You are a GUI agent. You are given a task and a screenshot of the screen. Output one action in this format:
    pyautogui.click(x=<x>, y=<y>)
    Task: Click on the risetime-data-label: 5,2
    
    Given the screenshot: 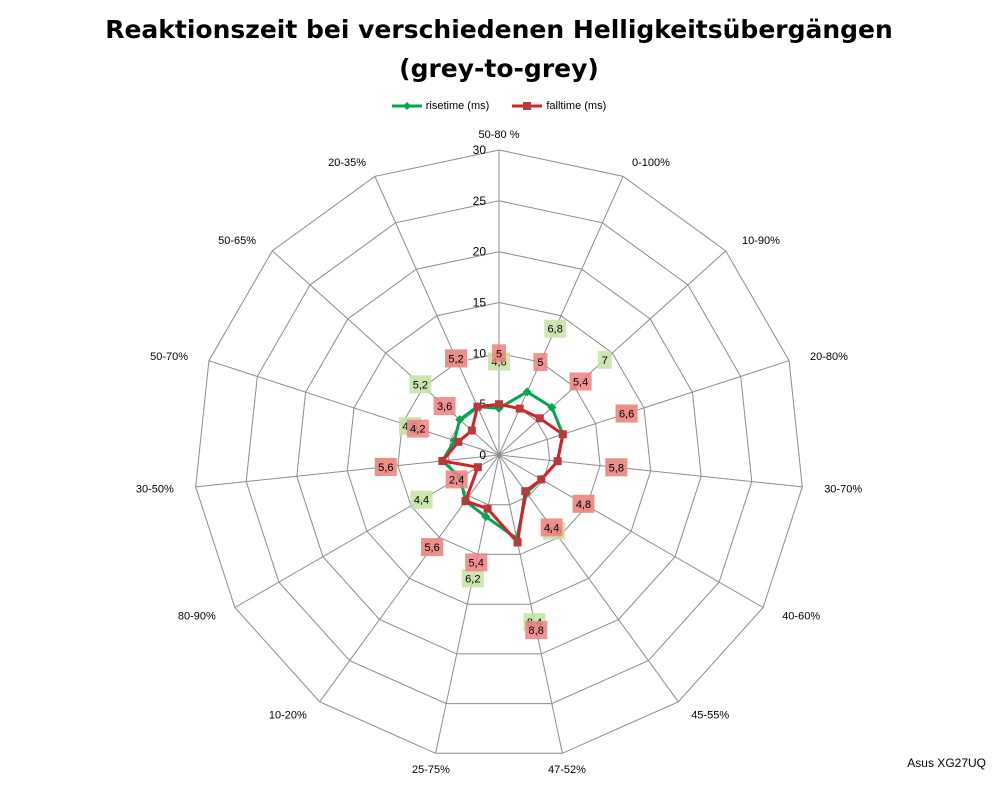 What is the action you would take?
    pyautogui.click(x=420, y=385)
    